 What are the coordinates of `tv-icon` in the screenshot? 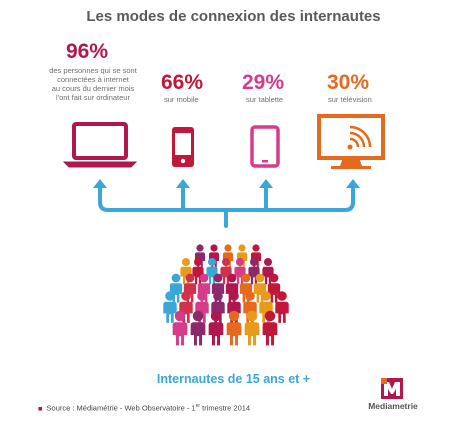 It's located at (351, 141).